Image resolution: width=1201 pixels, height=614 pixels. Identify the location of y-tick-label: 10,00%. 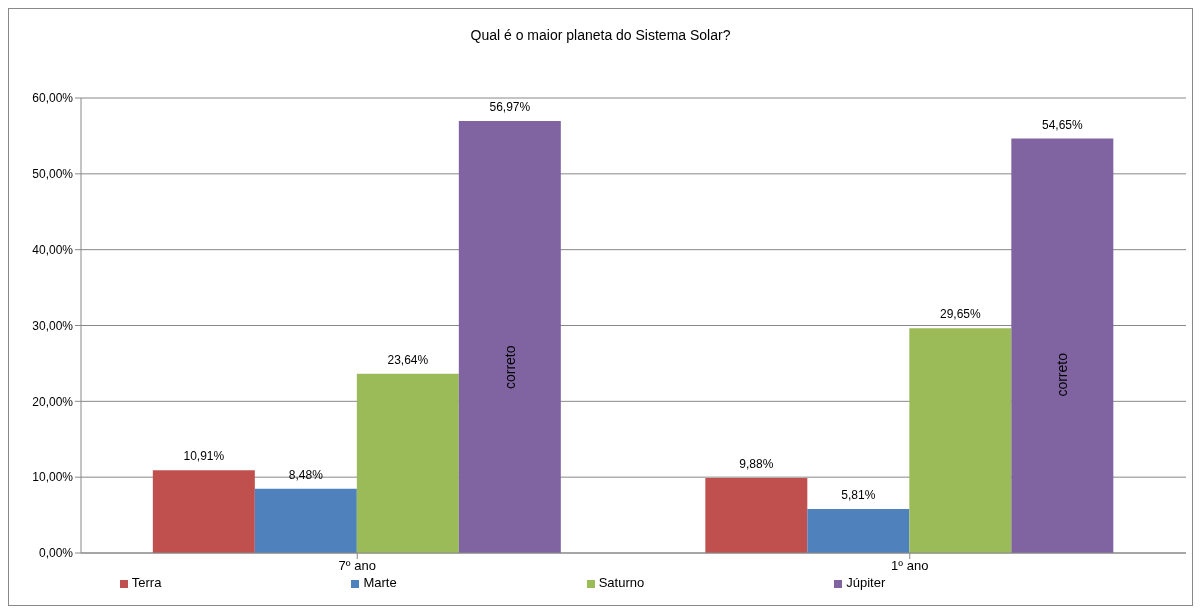
(53, 477).